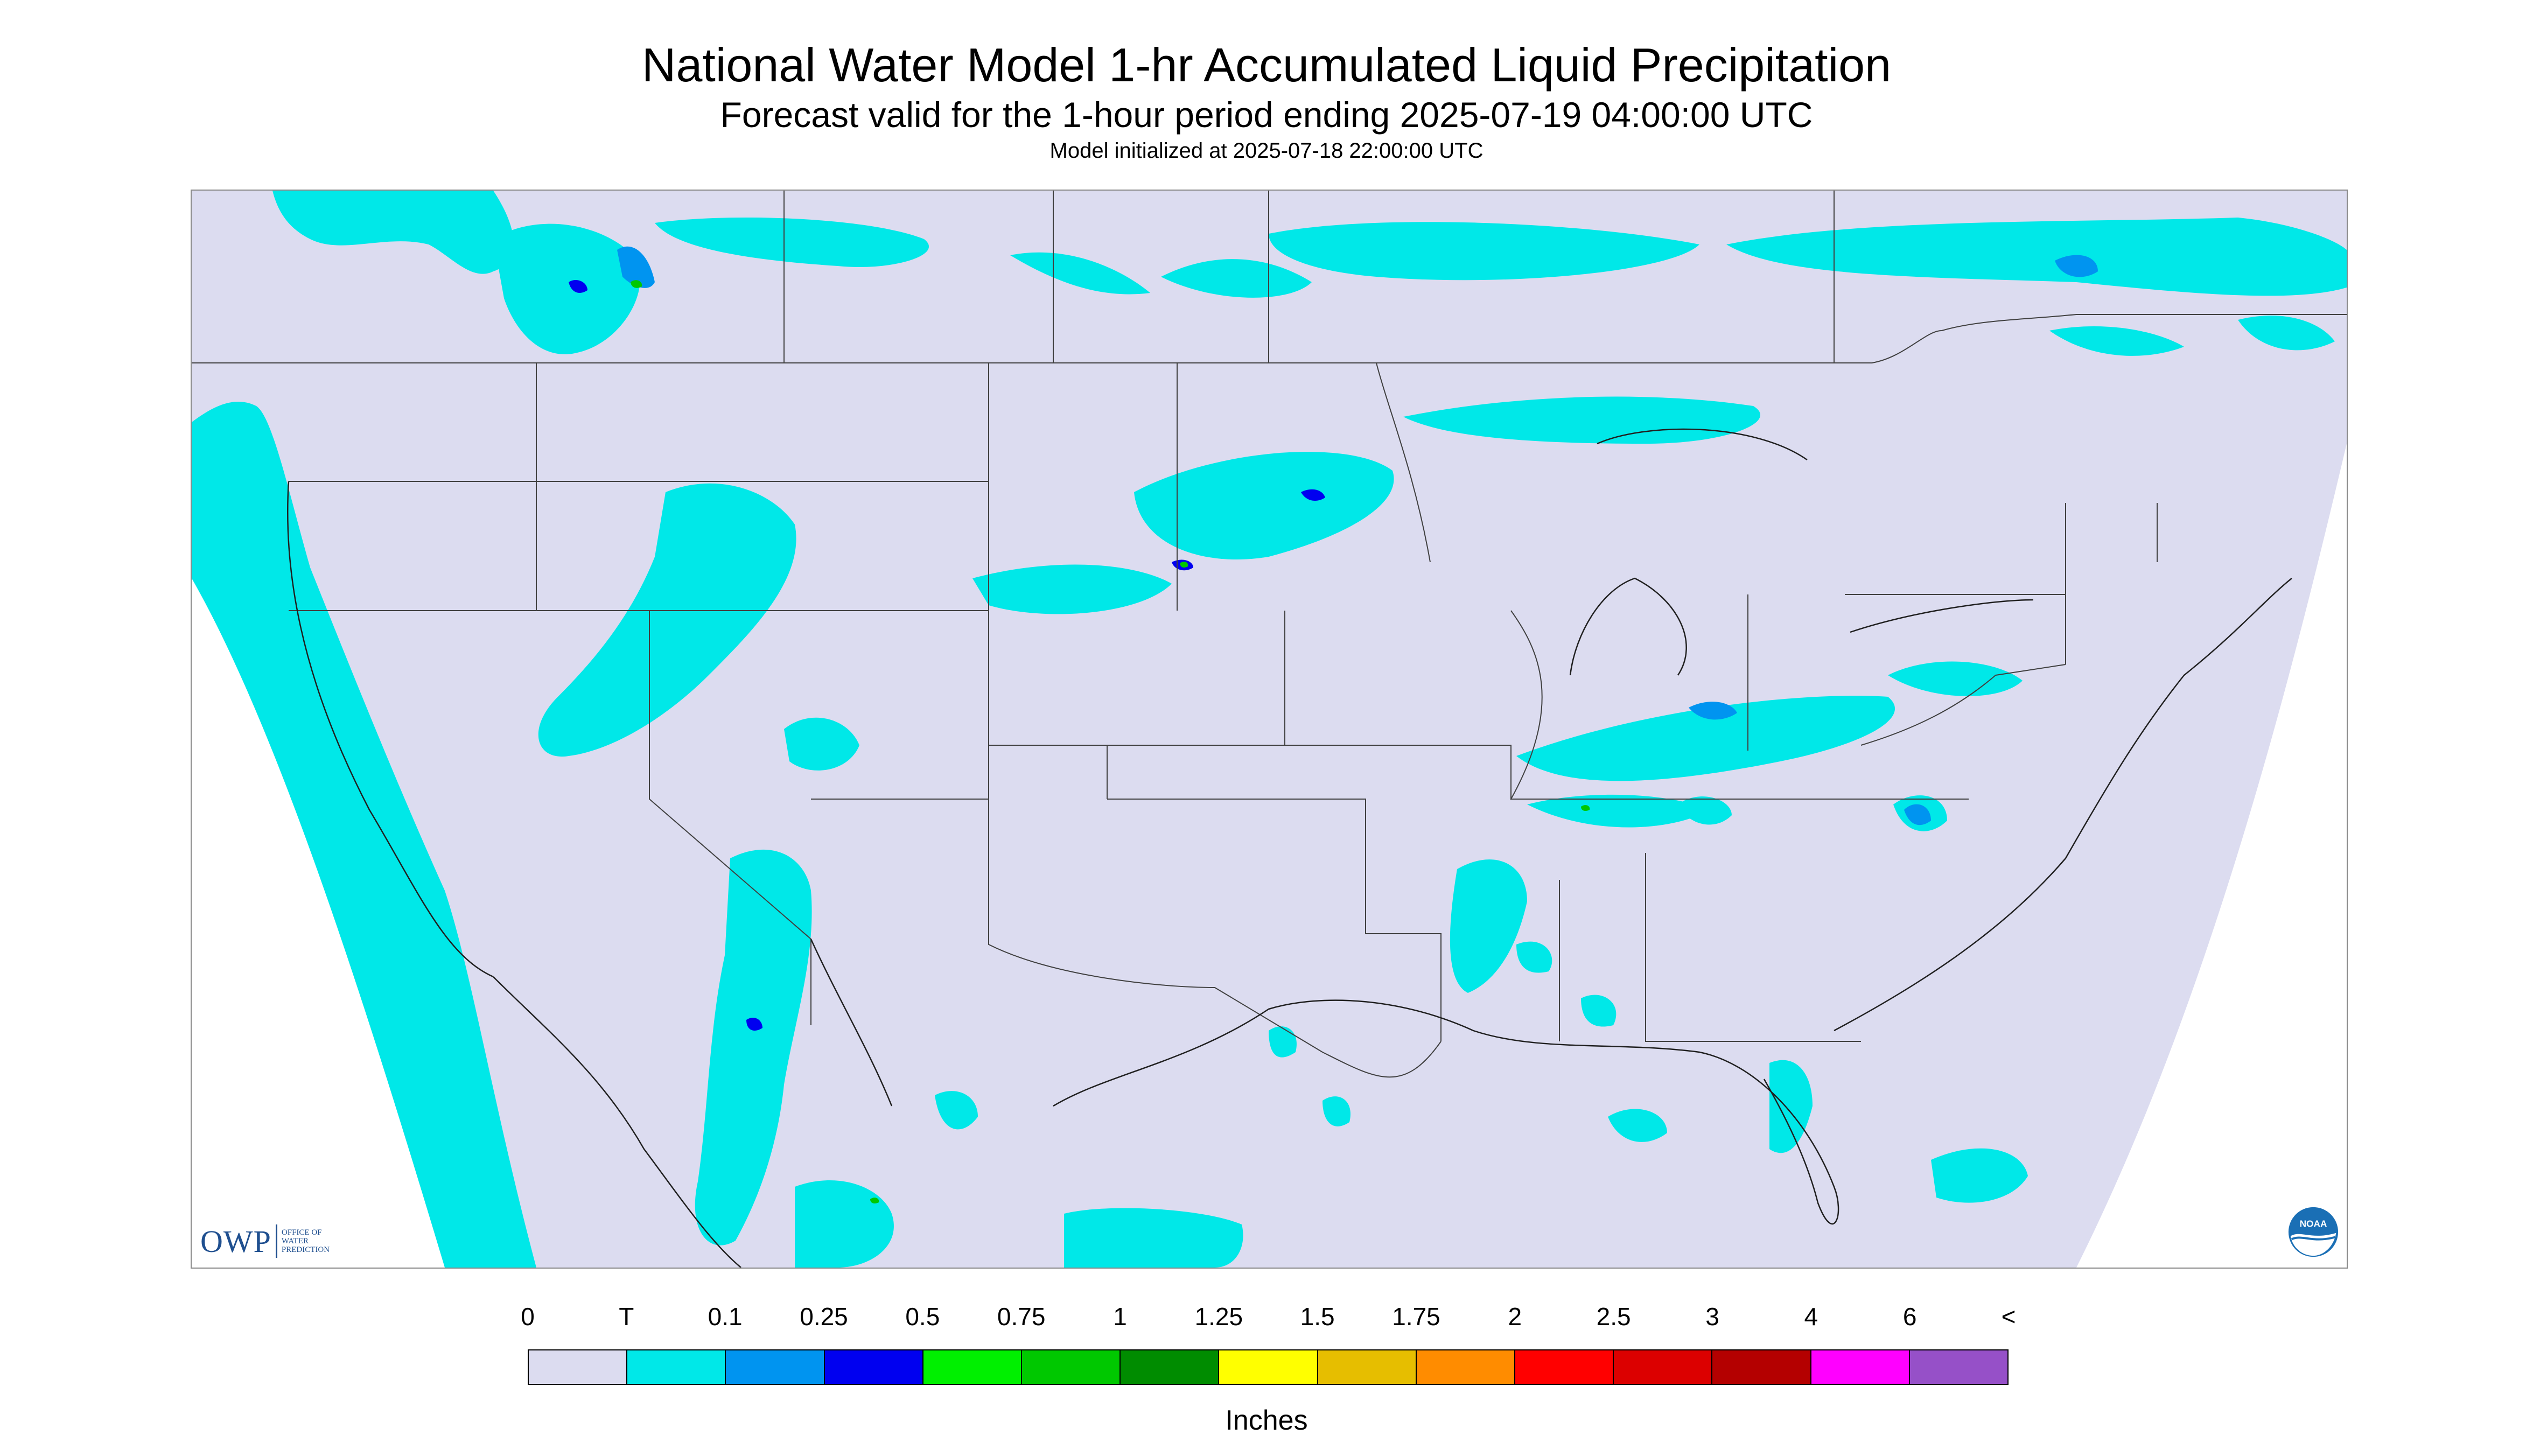 The width and height of the screenshot is (2533, 1456). What do you see at coordinates (305, 1249) in the screenshot?
I see `owp-logo-line: PREDICTION` at bounding box center [305, 1249].